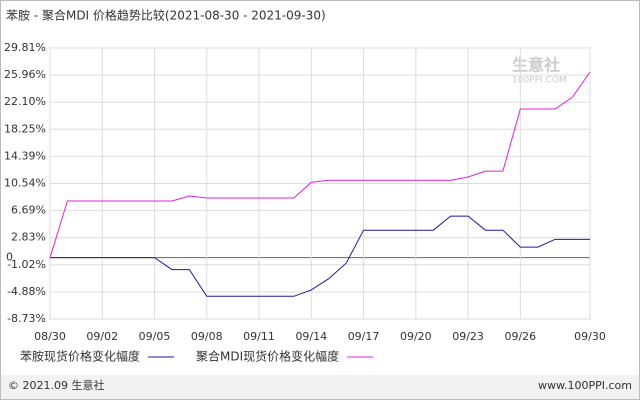 This screenshot has height=400, width=640. What do you see at coordinates (80, 356) in the screenshot?
I see `legend-label: 苯胺现货价格变化幅度` at bounding box center [80, 356].